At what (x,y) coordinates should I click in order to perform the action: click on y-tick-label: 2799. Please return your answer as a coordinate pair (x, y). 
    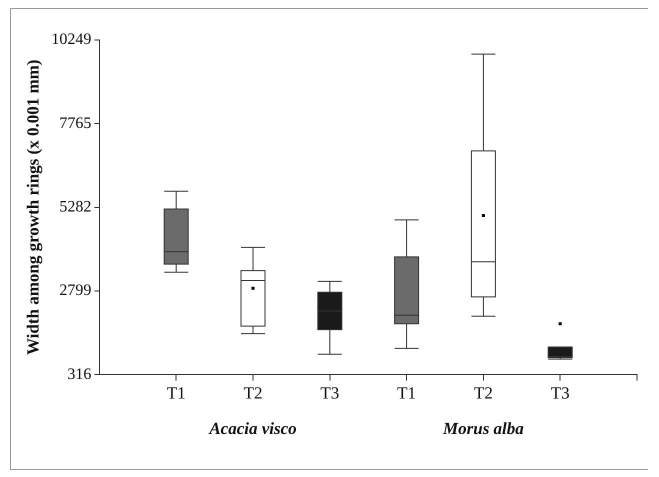
    Looking at the image, I should click on (75, 291).